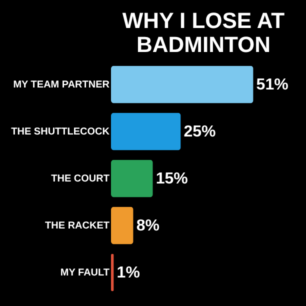 The image size is (306, 306). Describe the element at coordinates (60, 132) in the screenshot. I see `y-tick-label: THE SHUTTLECOCK` at that location.